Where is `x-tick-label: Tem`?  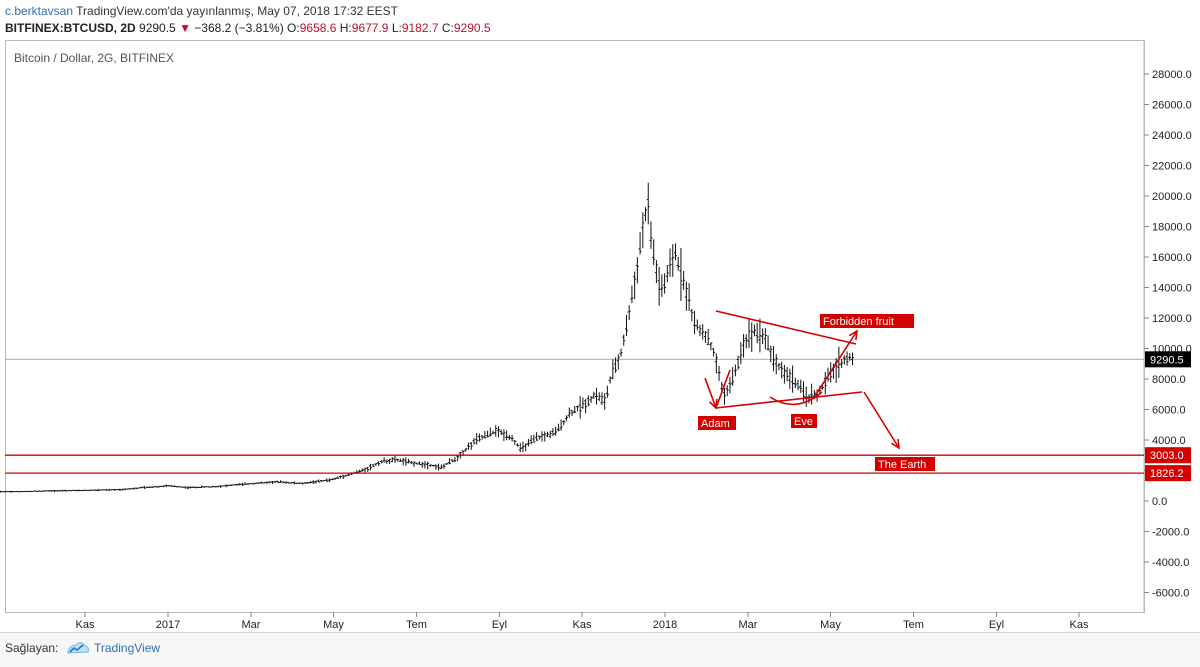 x-tick-label: Tem is located at coordinates (913, 625).